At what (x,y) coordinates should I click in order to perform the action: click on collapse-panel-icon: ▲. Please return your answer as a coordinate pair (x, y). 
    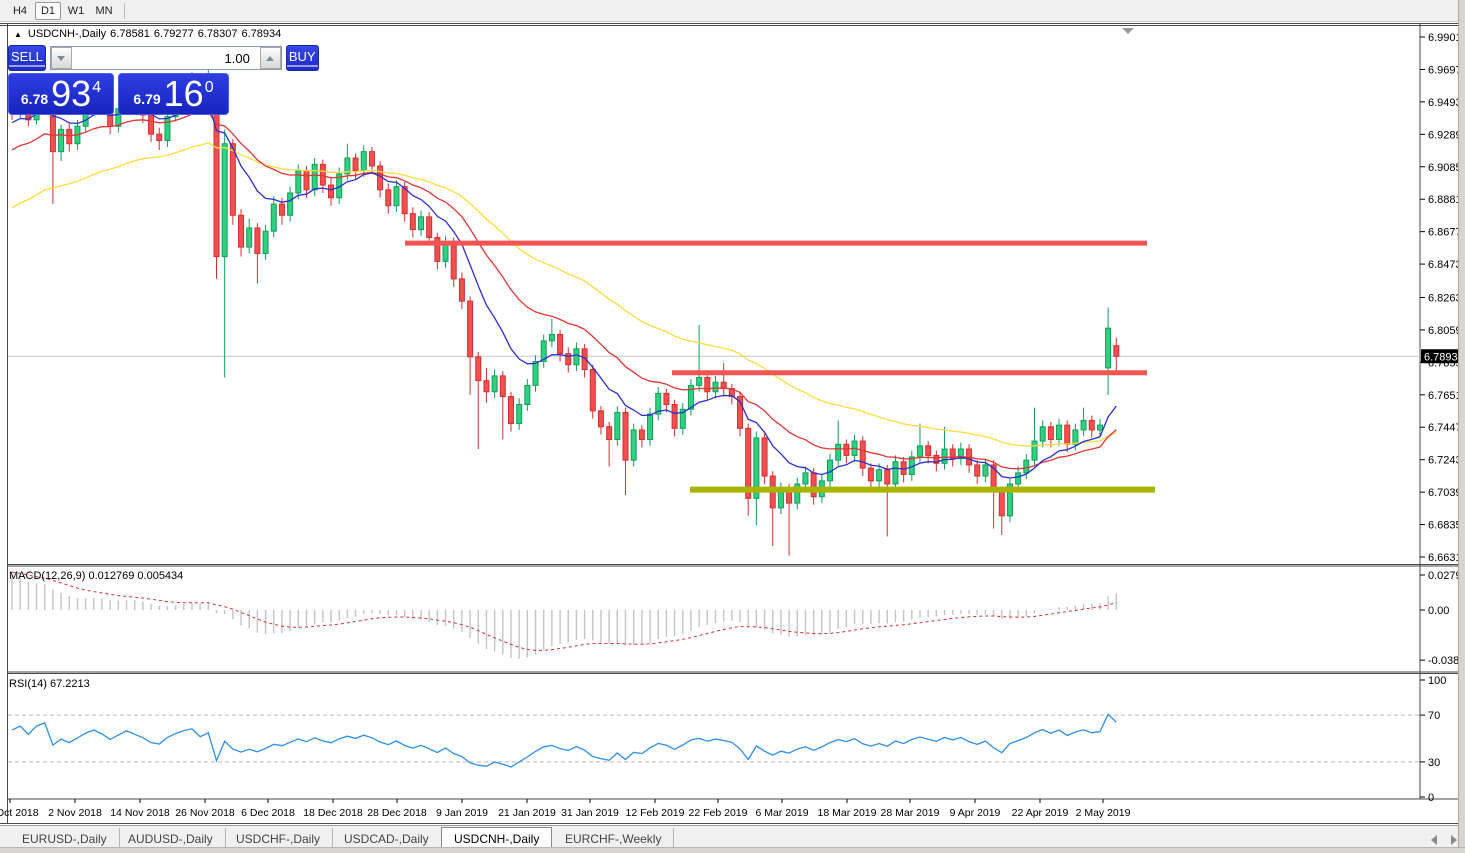
    Looking at the image, I should click on (18, 34).